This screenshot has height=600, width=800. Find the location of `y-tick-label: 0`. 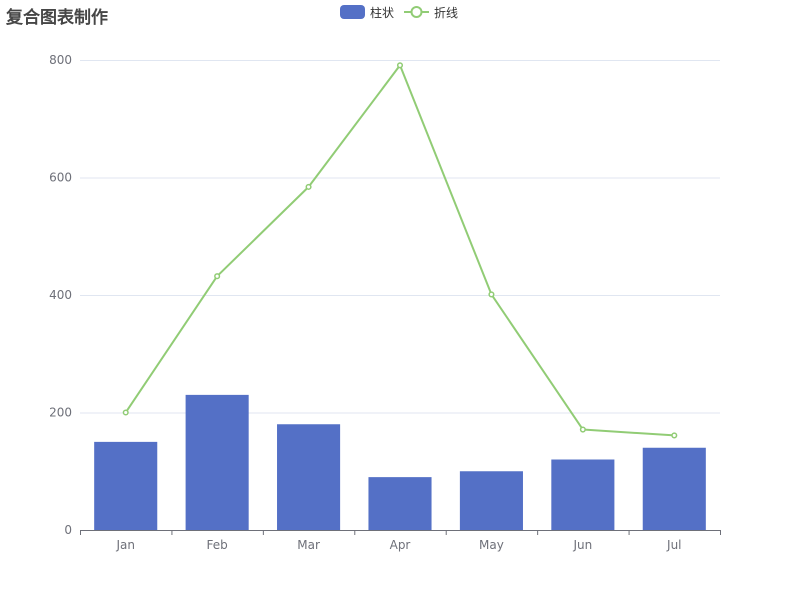

y-tick-label: 0 is located at coordinates (68, 530).